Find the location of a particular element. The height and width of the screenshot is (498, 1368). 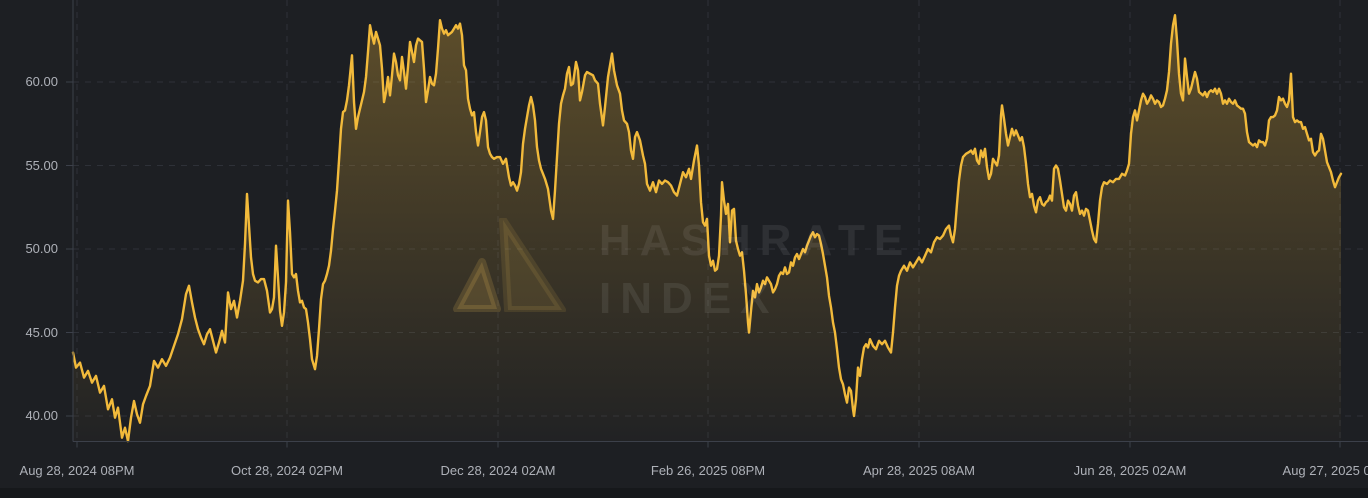

y-tick-label: 55.00 is located at coordinates (41, 165).